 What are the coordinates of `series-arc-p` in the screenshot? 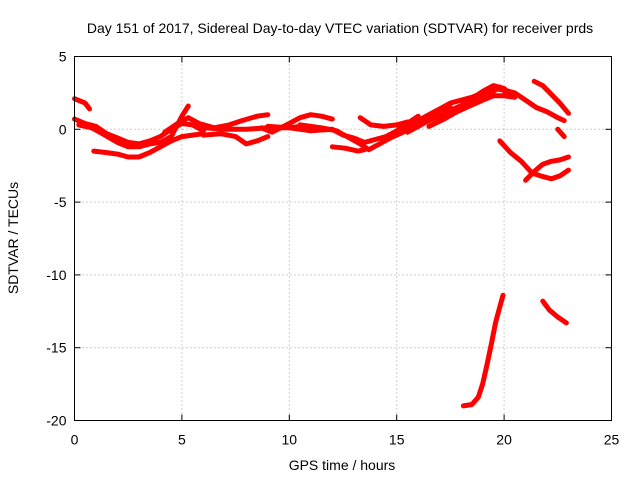 It's located at (458, 109).